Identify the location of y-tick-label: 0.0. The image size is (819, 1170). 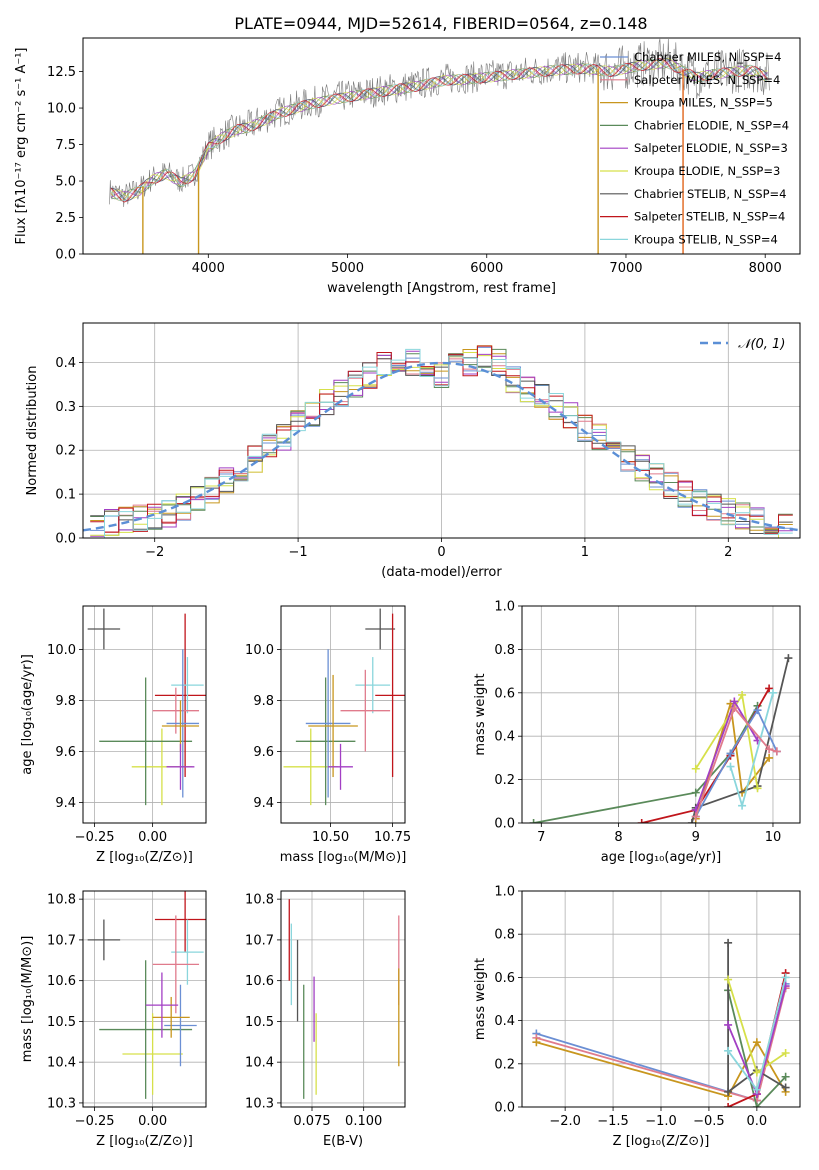
(65, 539).